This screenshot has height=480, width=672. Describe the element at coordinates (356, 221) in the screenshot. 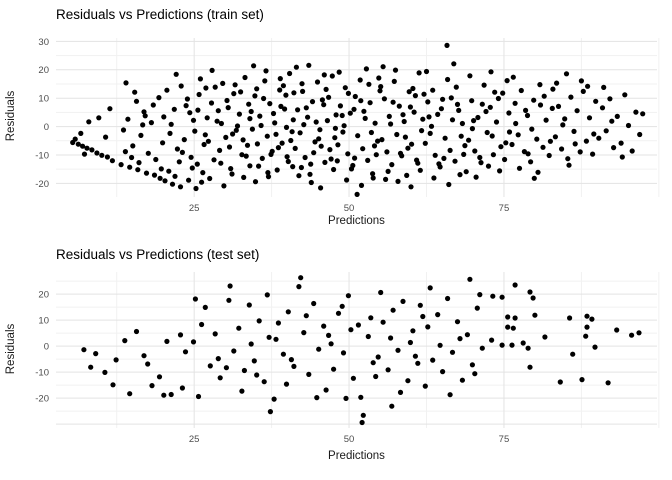

I see `train-x-axis-title: Predictions` at that location.